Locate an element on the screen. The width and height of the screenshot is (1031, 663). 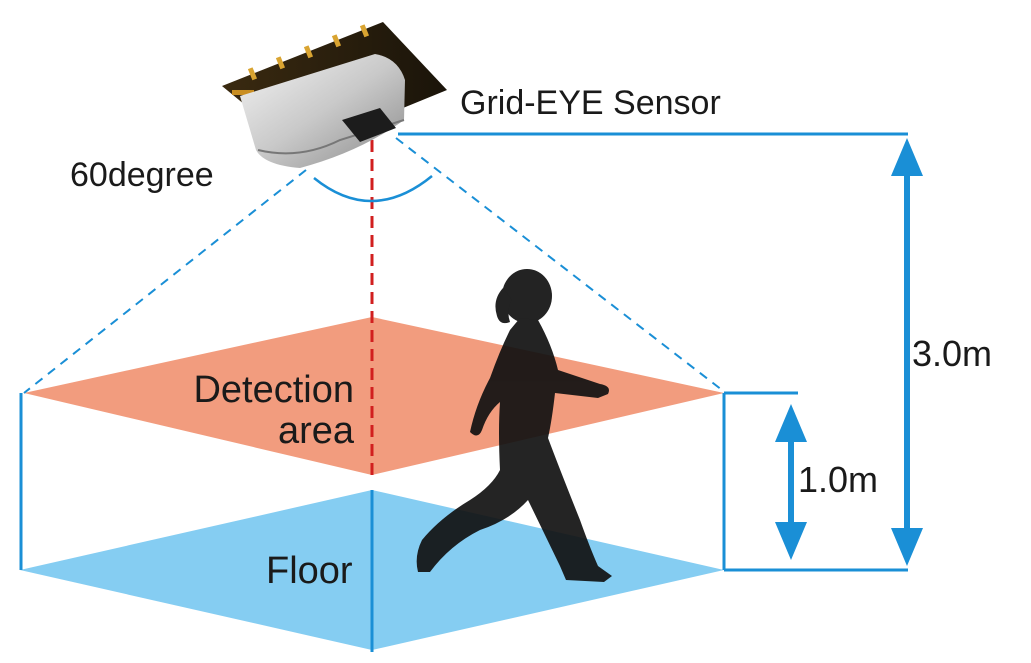
walking-person-icon is located at coordinates (514, 425).